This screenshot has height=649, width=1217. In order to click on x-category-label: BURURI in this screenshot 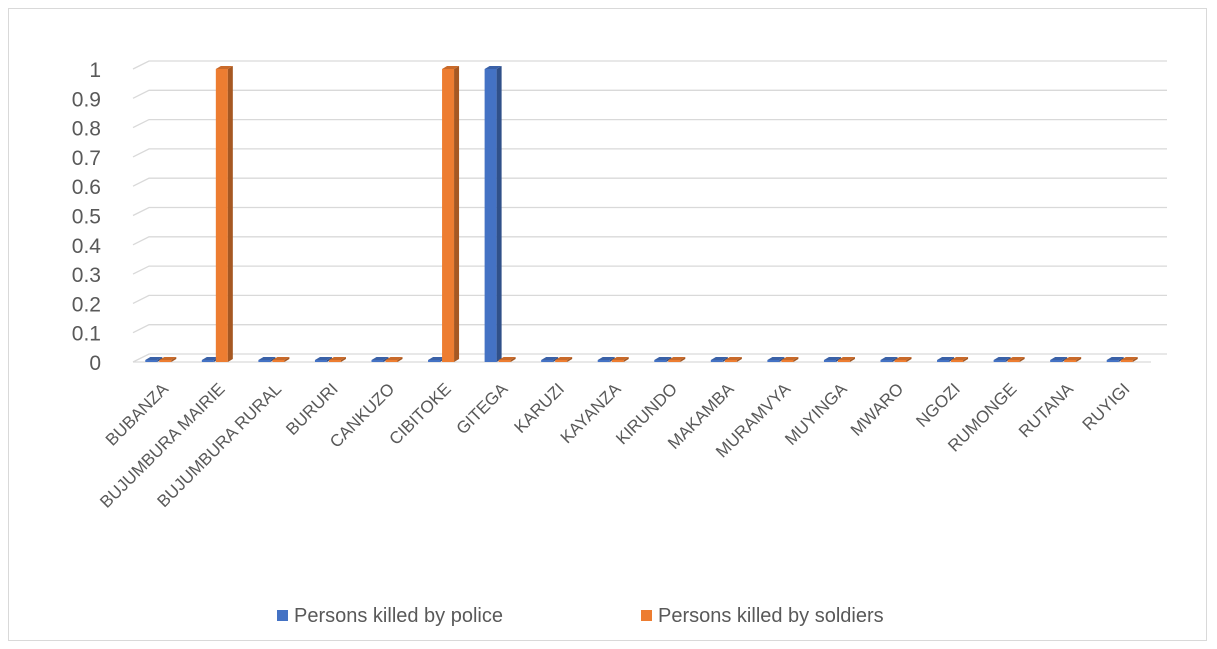, I will do `click(312, 409)`.